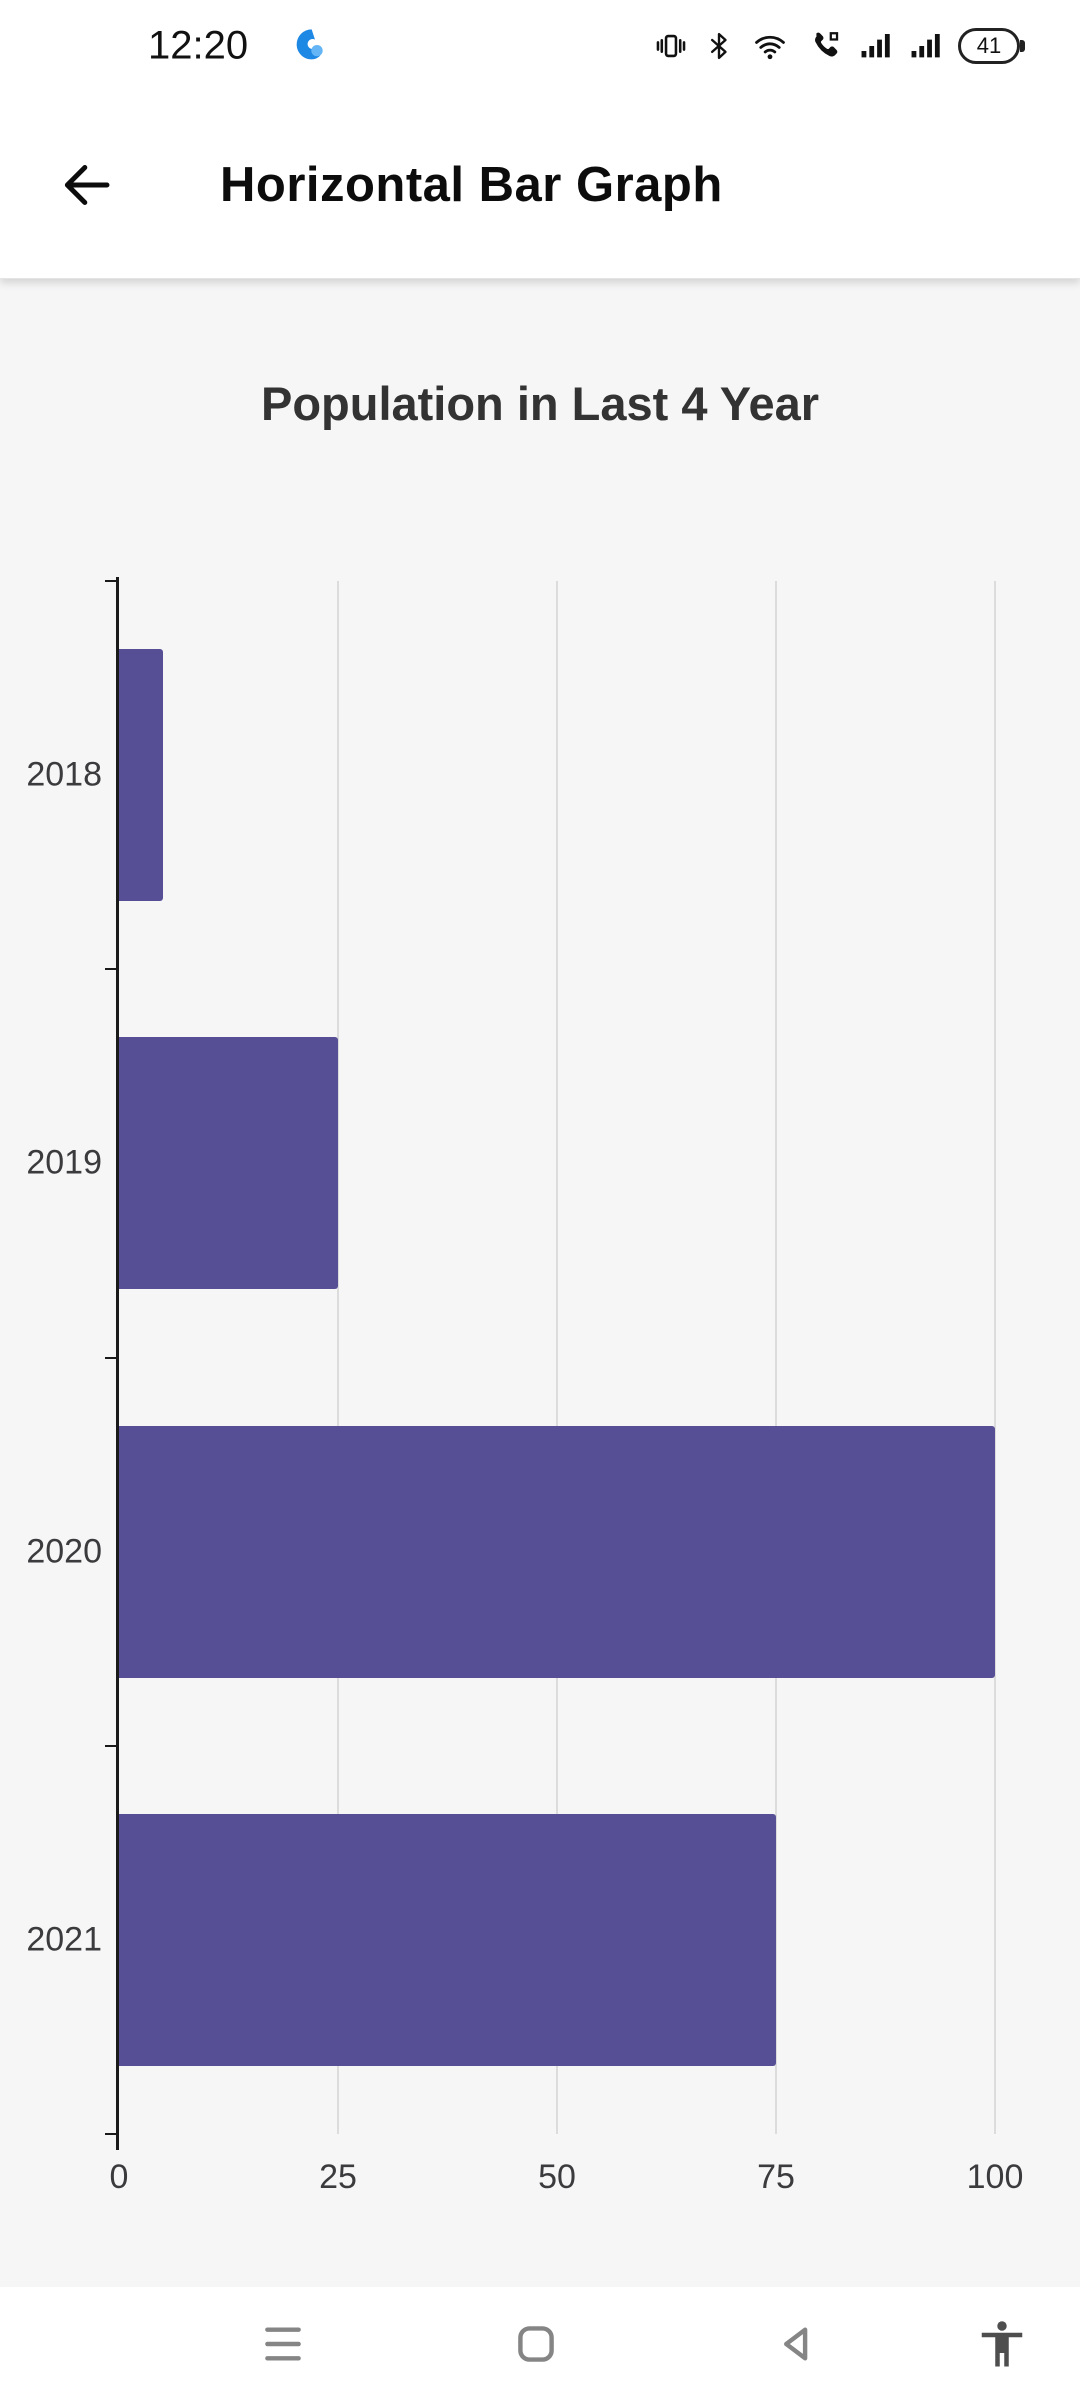 Image resolution: width=1080 pixels, height=2400 pixels. What do you see at coordinates (228, 1163) in the screenshot?
I see `bar-2019` at bounding box center [228, 1163].